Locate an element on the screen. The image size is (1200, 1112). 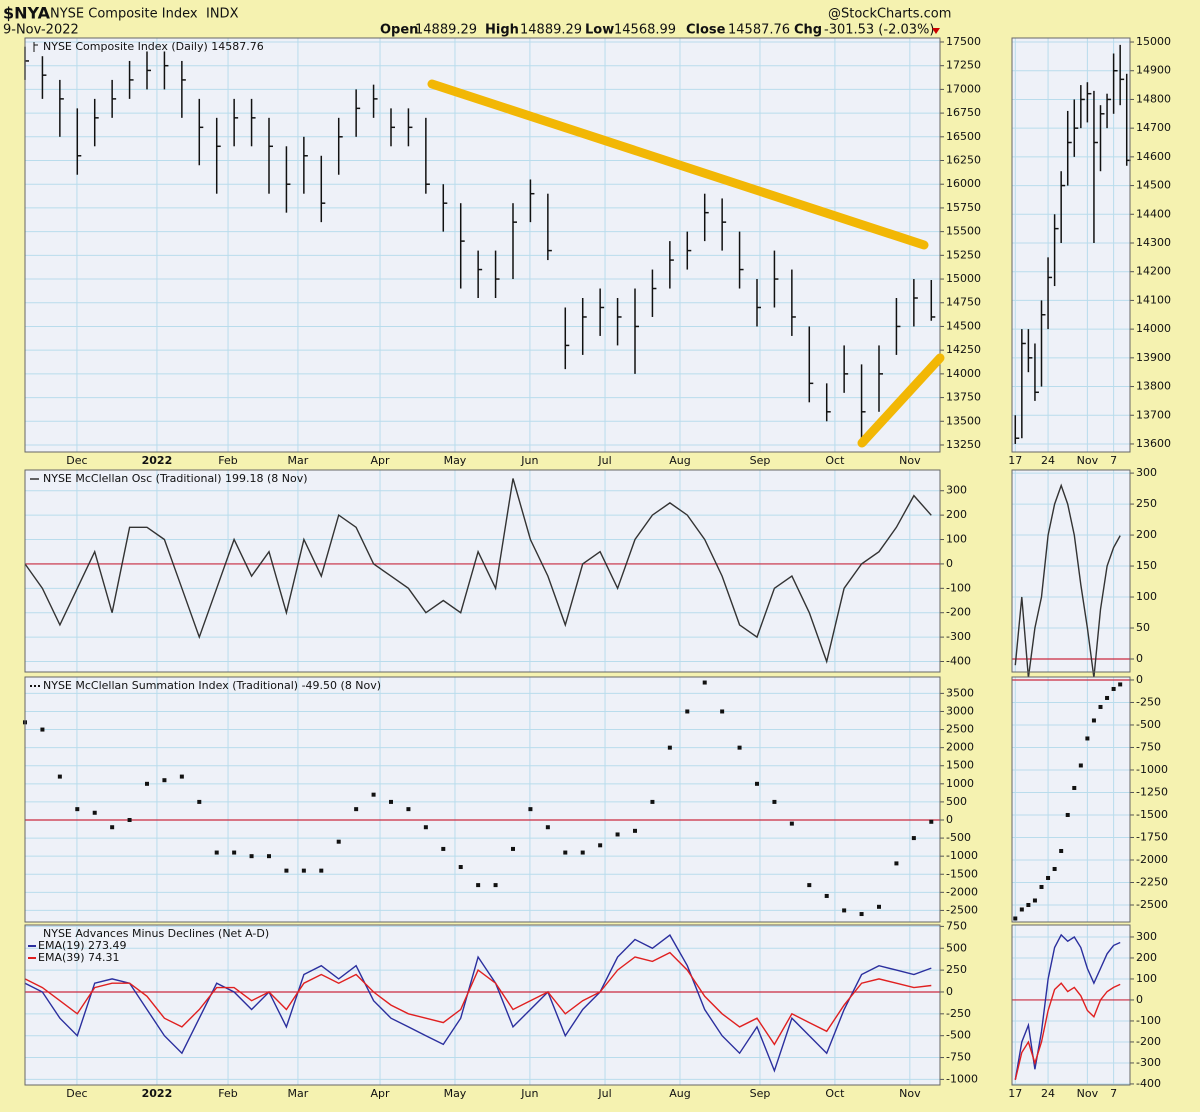
stat-label: Open is located at coordinates (399, 30).